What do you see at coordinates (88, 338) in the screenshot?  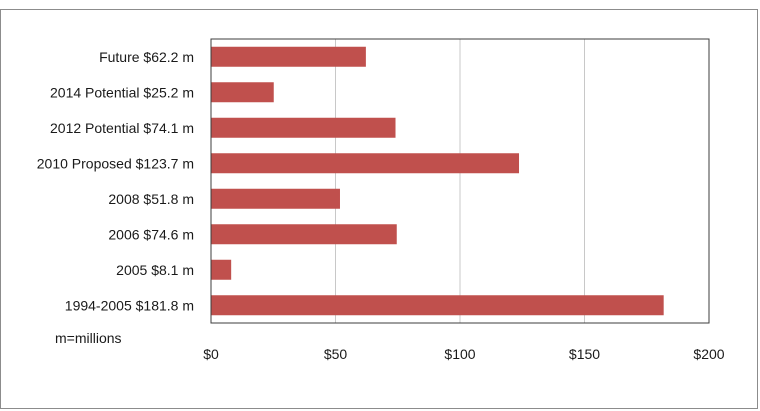 I see `units-note: m=millions` at bounding box center [88, 338].